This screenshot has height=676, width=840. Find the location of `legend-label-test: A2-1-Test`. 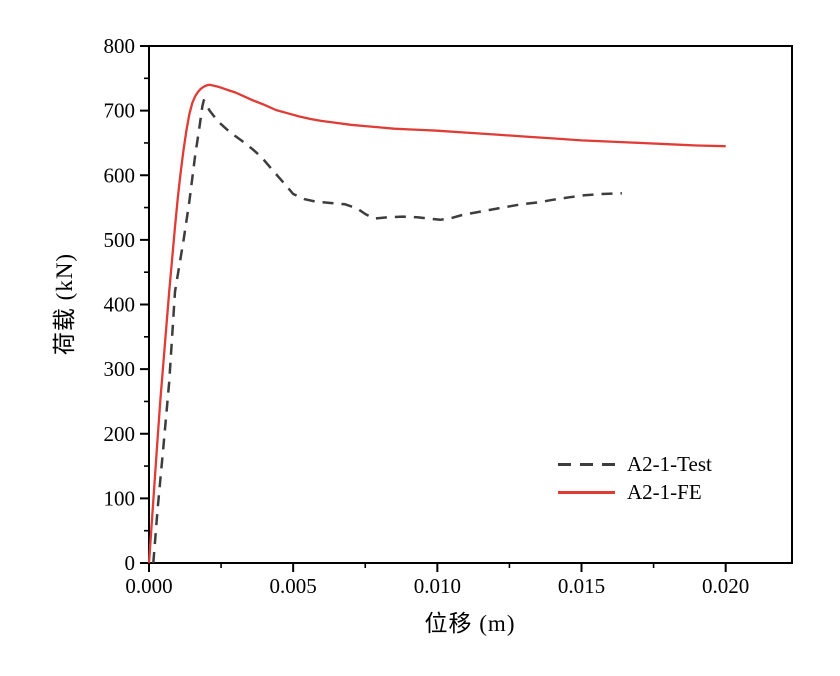

legend-label-test: A2-1-Test is located at coordinates (669, 463).